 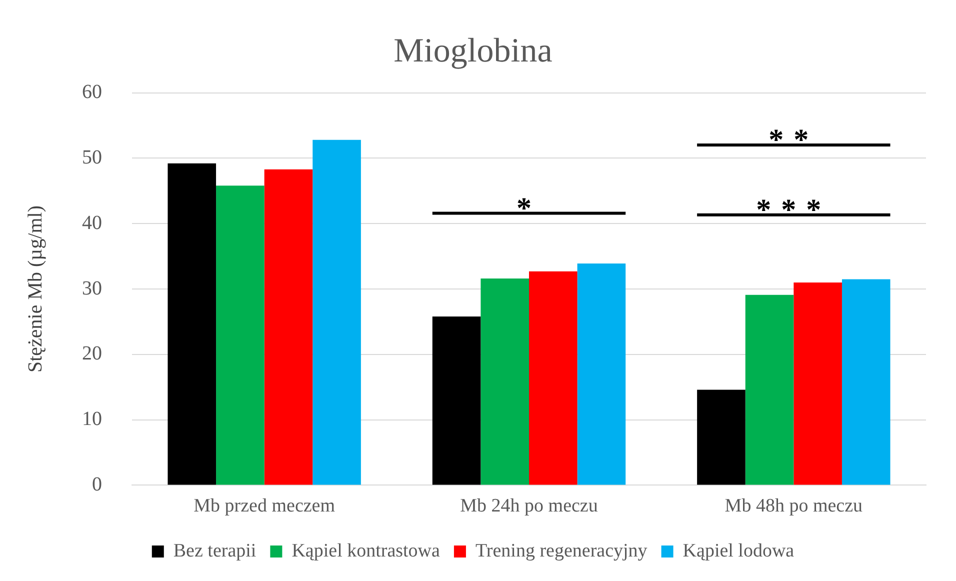 What do you see at coordinates (92, 353) in the screenshot?
I see `y-tick-label: 20` at bounding box center [92, 353].